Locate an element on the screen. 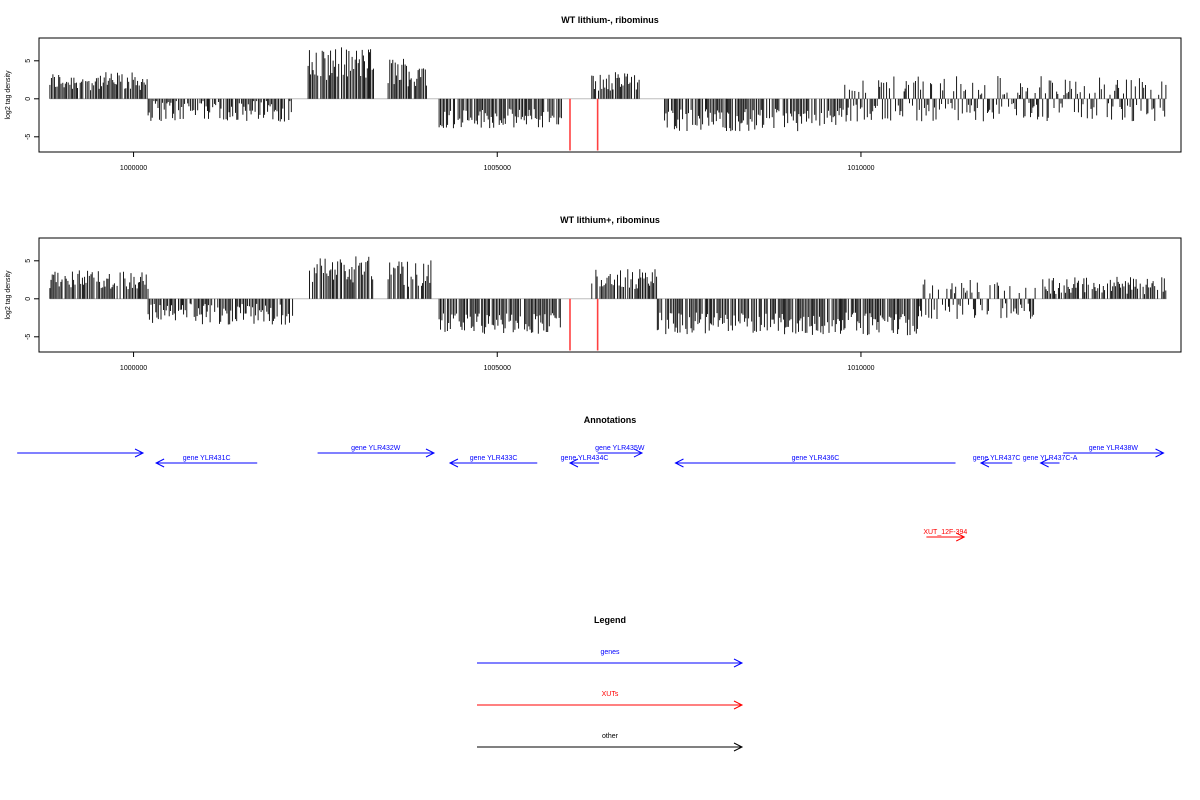  legend-arrow-xuts is located at coordinates (610, 705).